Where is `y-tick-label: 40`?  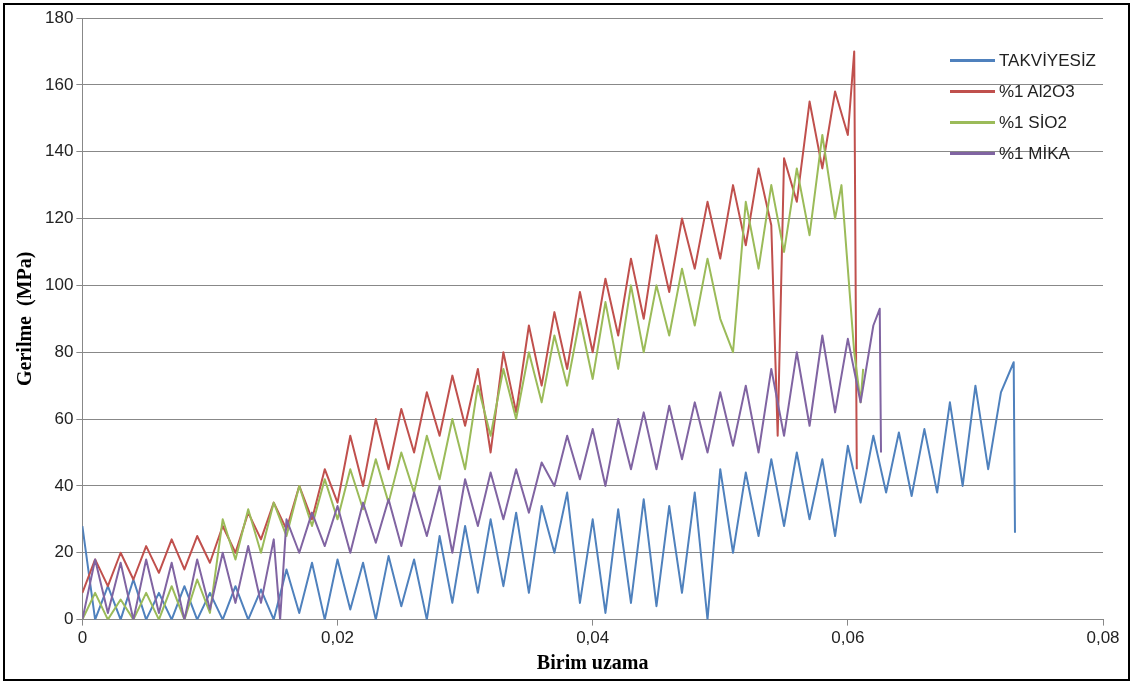 y-tick-label: 40 is located at coordinates (64, 485).